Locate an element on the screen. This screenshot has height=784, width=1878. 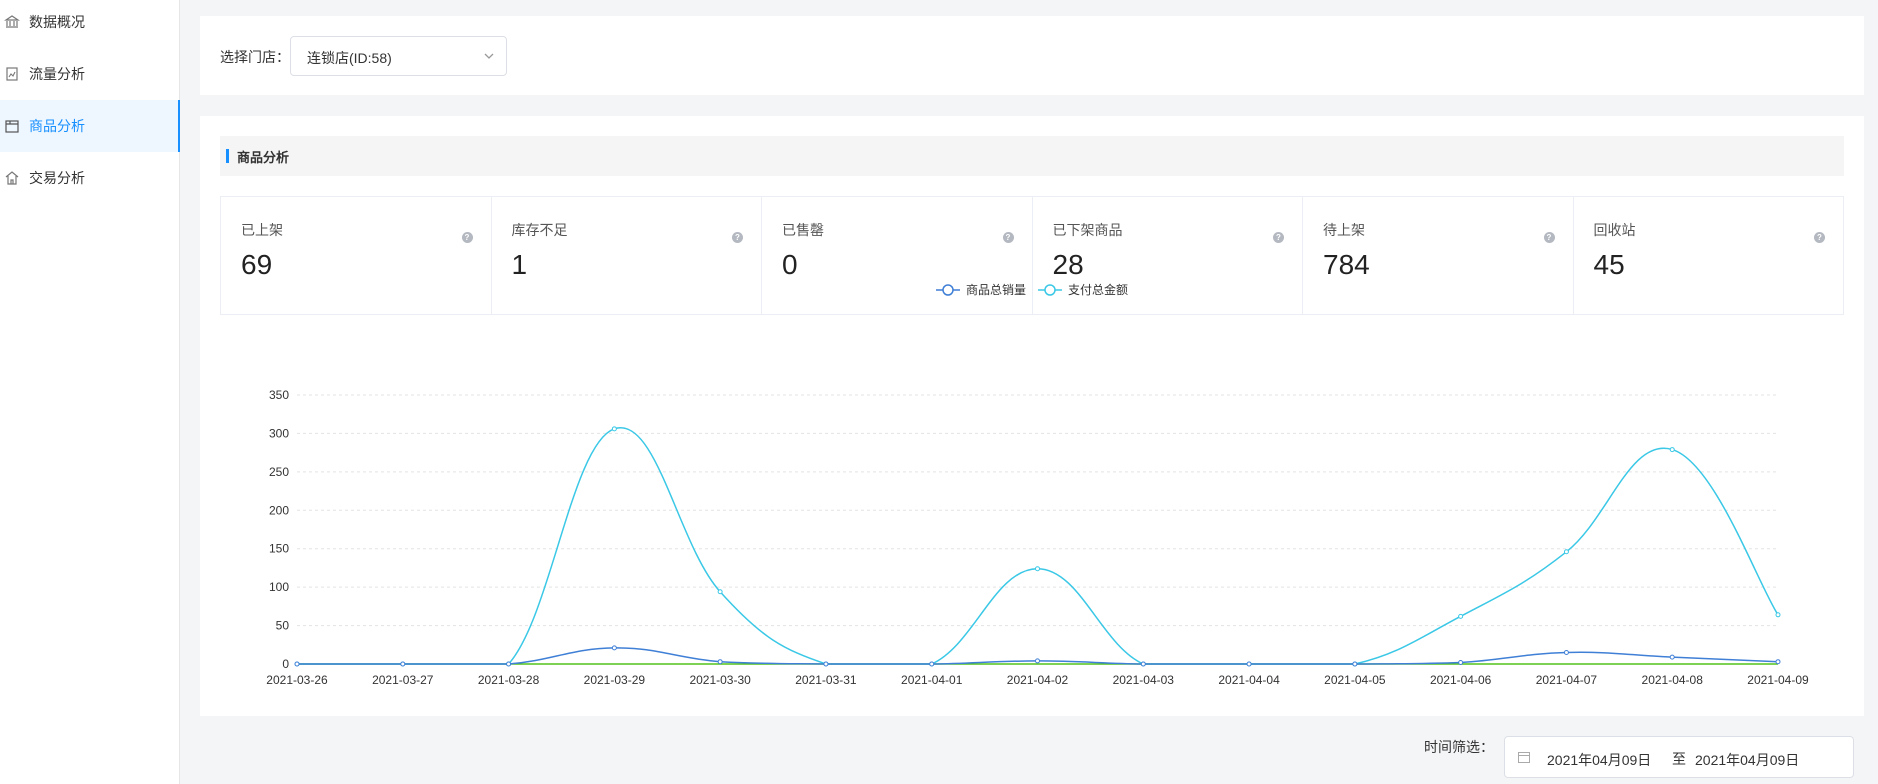
sidebar-item-label: 商品分析 is located at coordinates (57, 126).